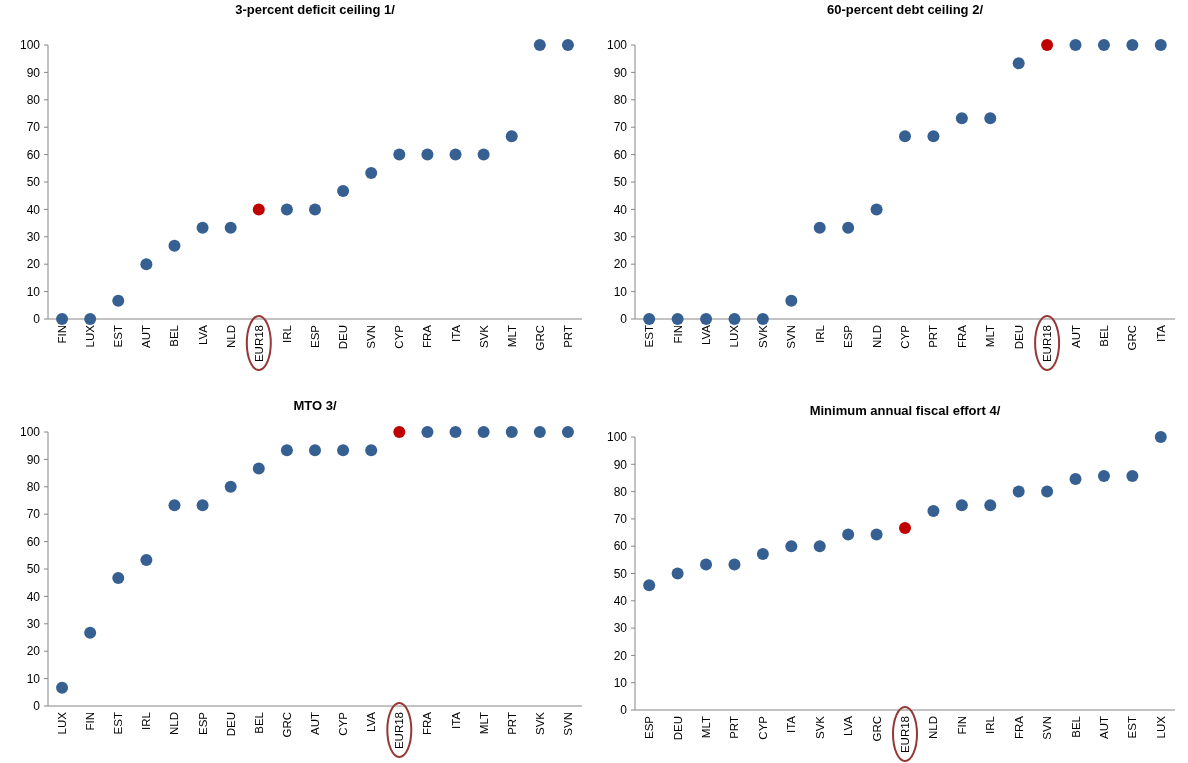  Describe the element at coordinates (905, 410) in the screenshot. I see `chart-title: Minimum annual fiscal effort 4/` at that location.